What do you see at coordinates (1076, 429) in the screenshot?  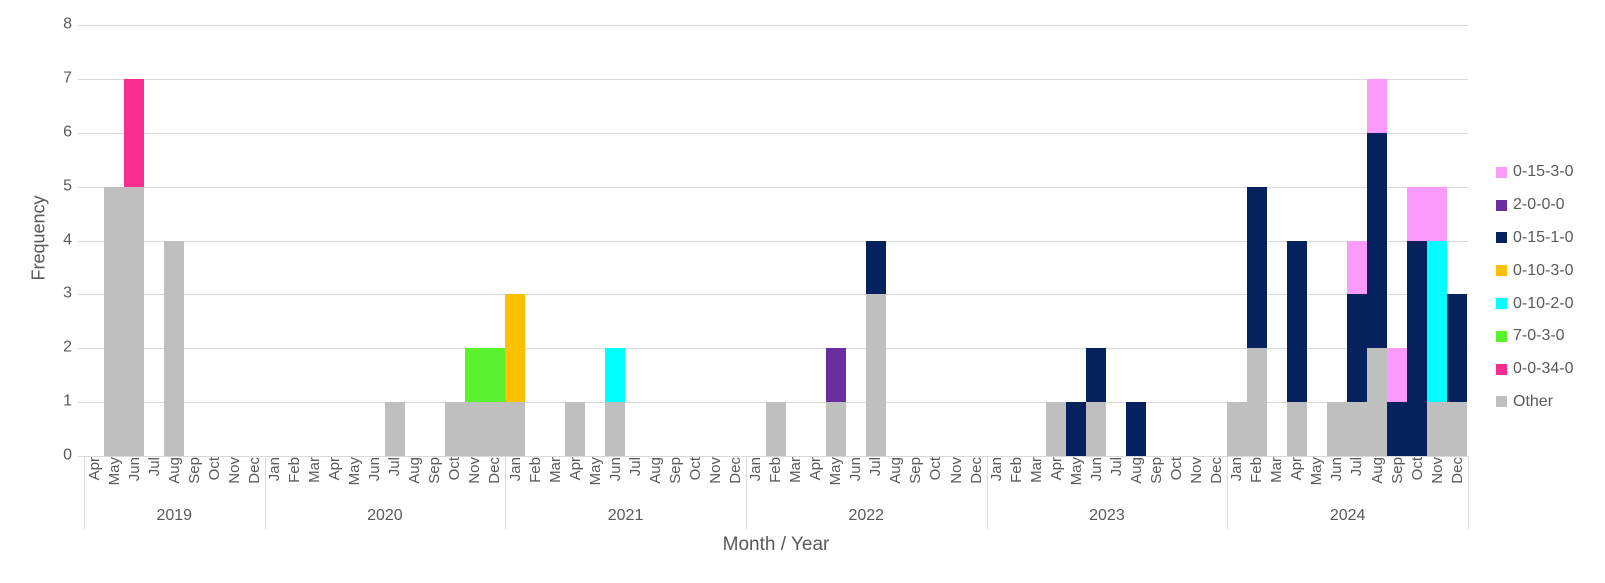 I see `bar-2023-may` at bounding box center [1076, 429].